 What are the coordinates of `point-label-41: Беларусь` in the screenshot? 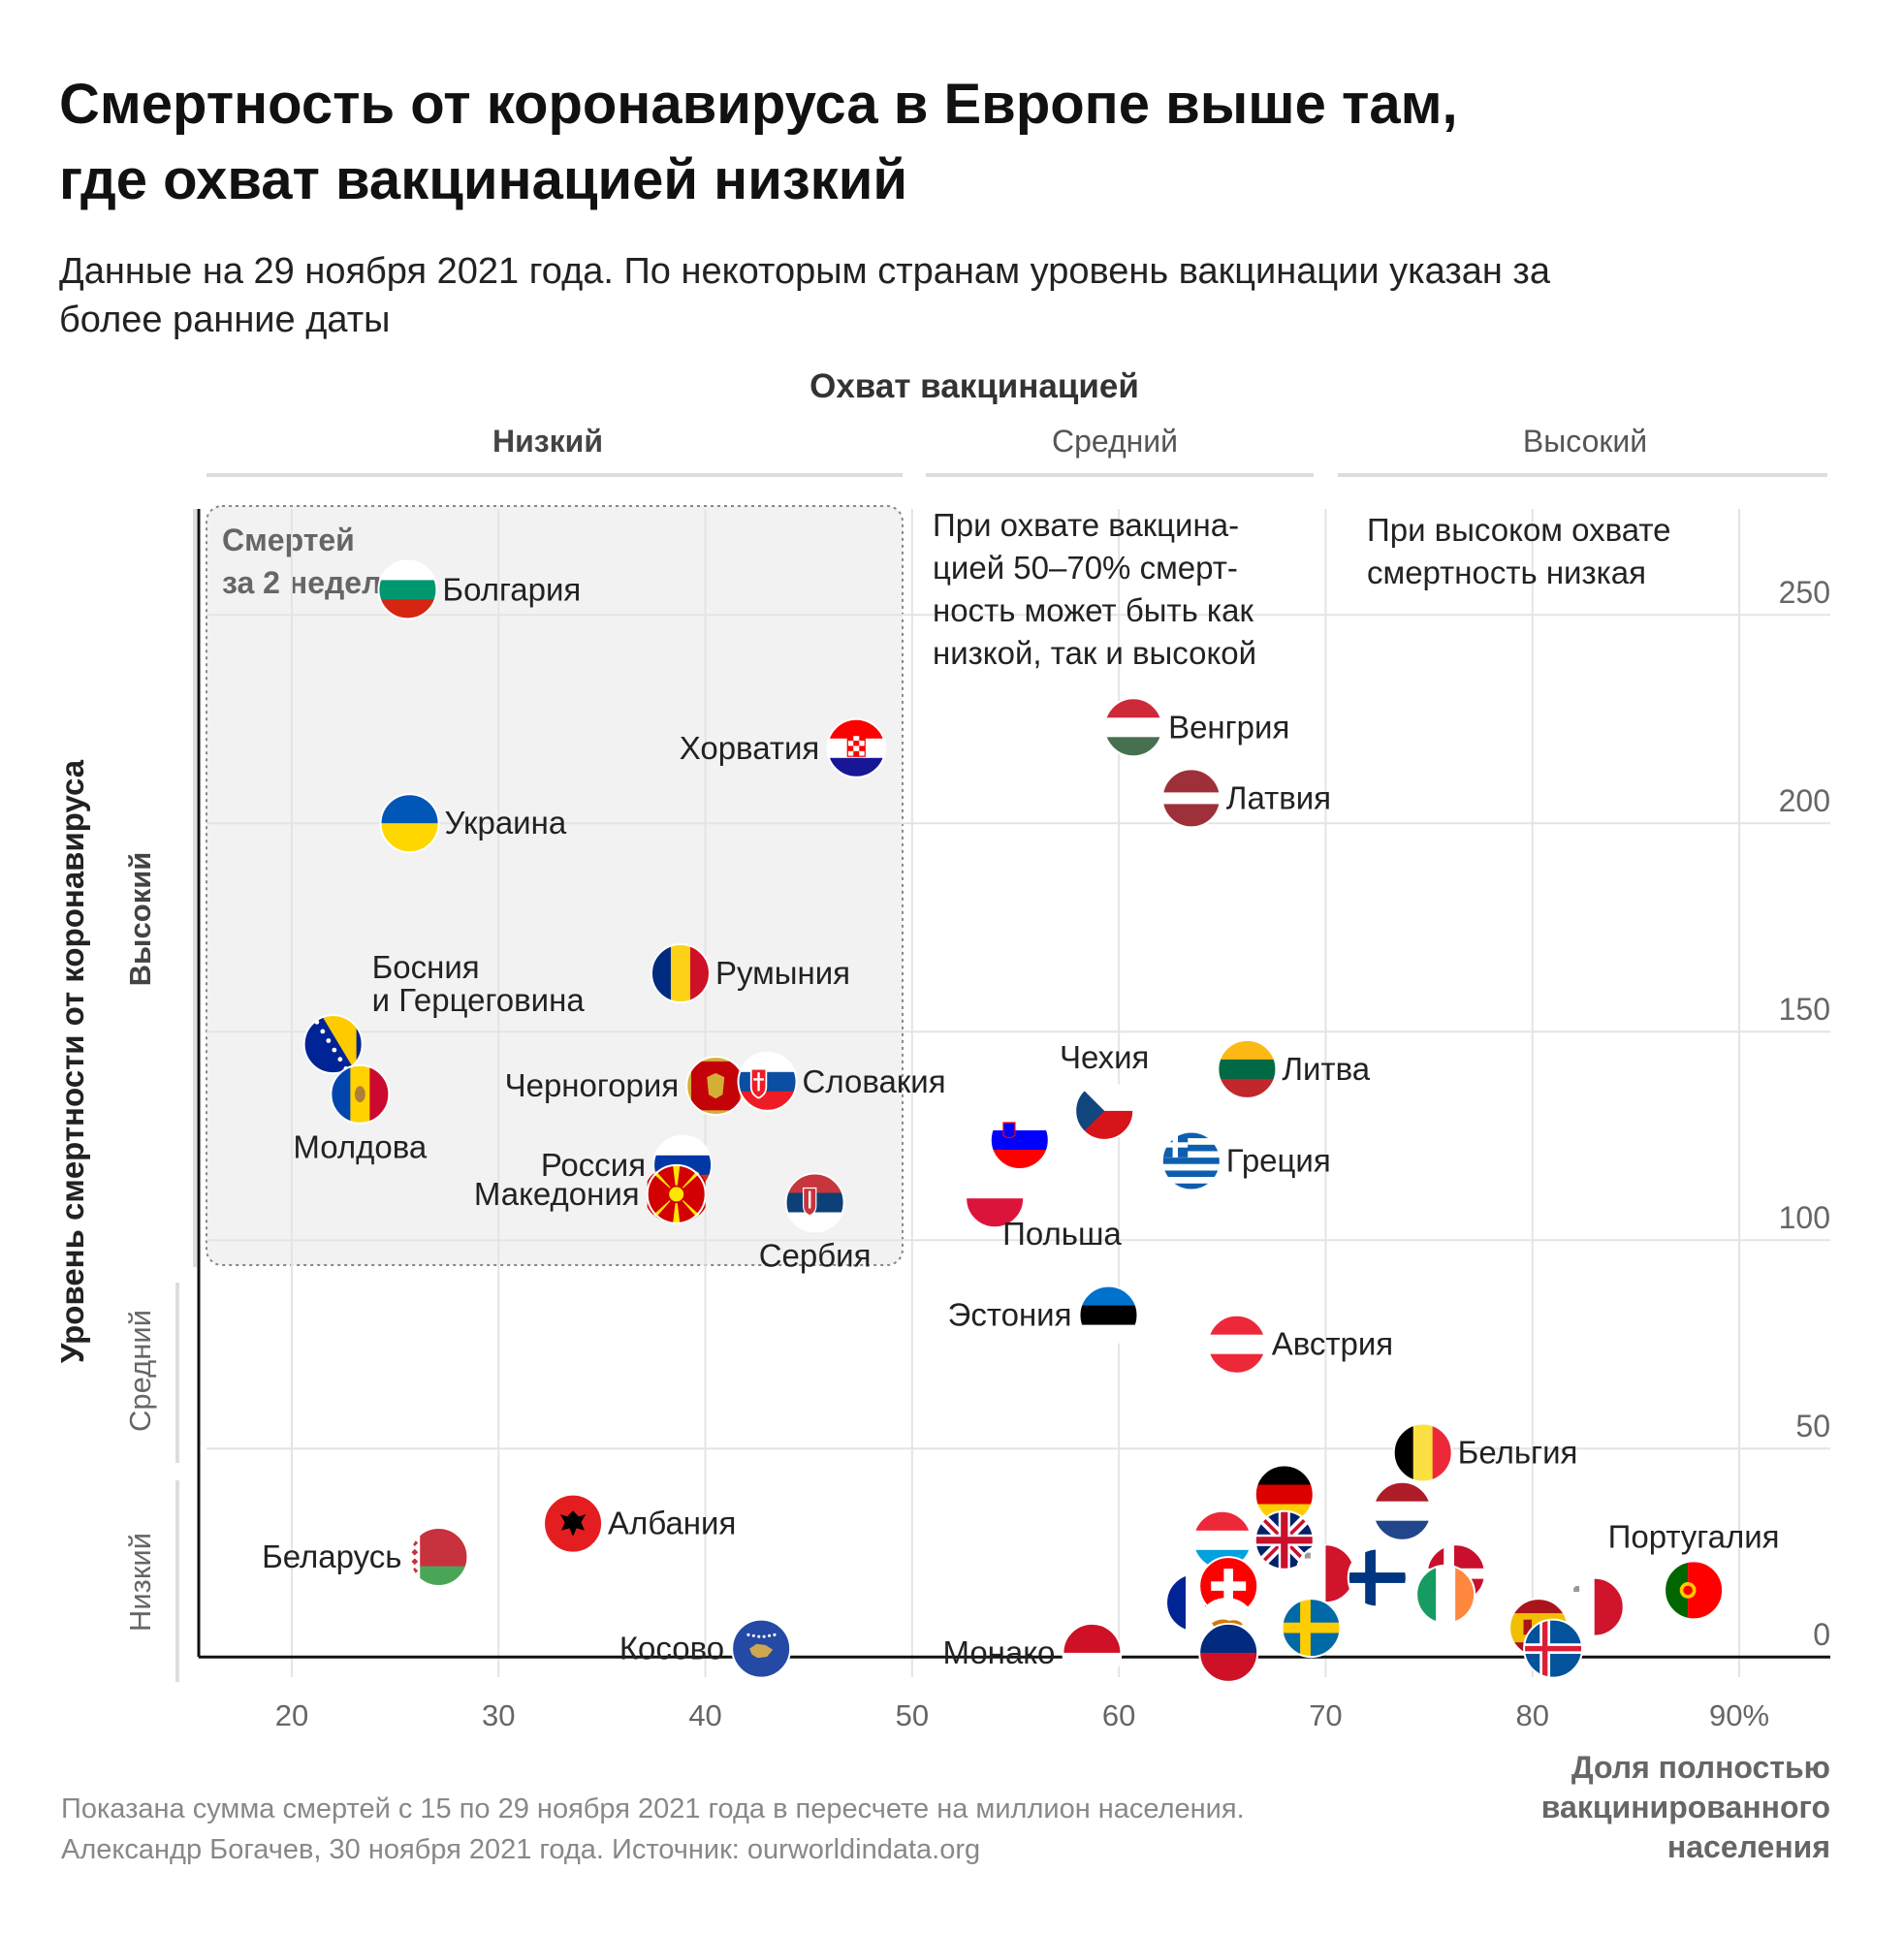 It's located at (331, 1556).